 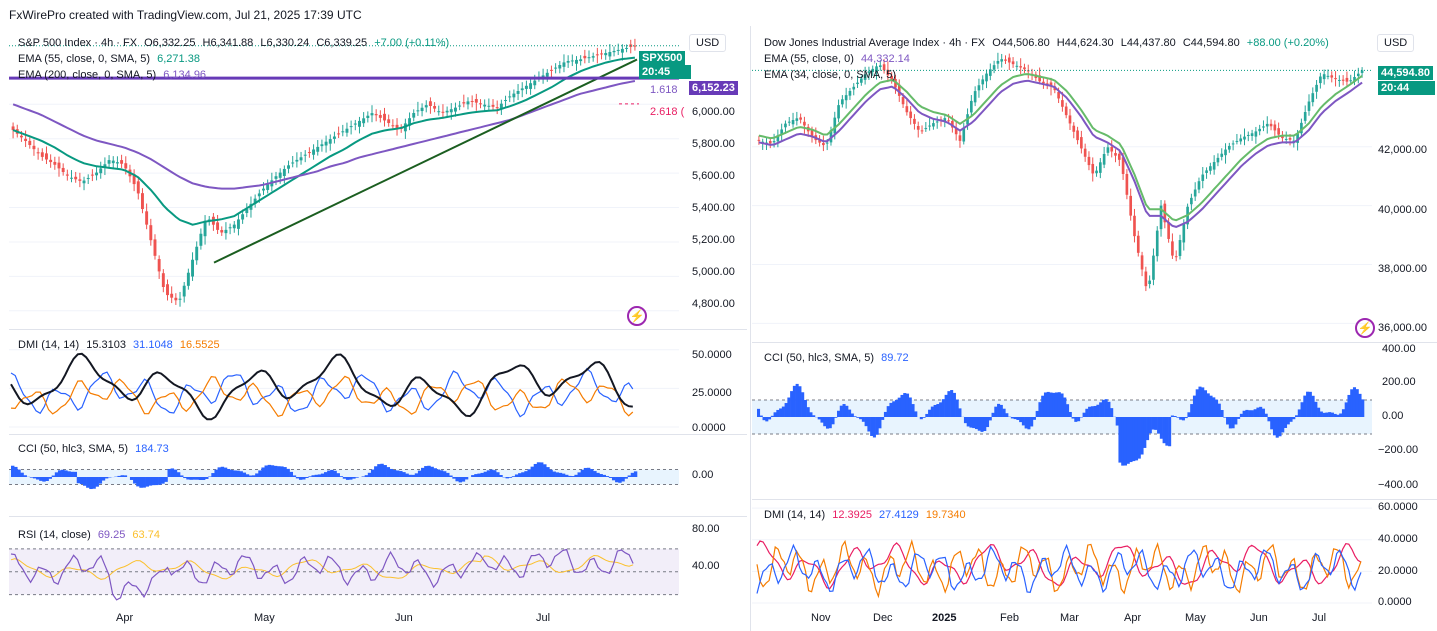 I want to click on spx-axis-5400: 5,400.00, so click(x=713, y=208).